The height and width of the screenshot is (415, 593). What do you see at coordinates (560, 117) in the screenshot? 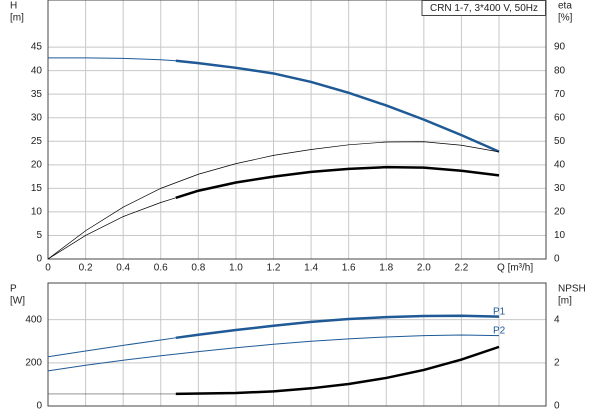
I see `y2-tick-label: 60` at bounding box center [560, 117].